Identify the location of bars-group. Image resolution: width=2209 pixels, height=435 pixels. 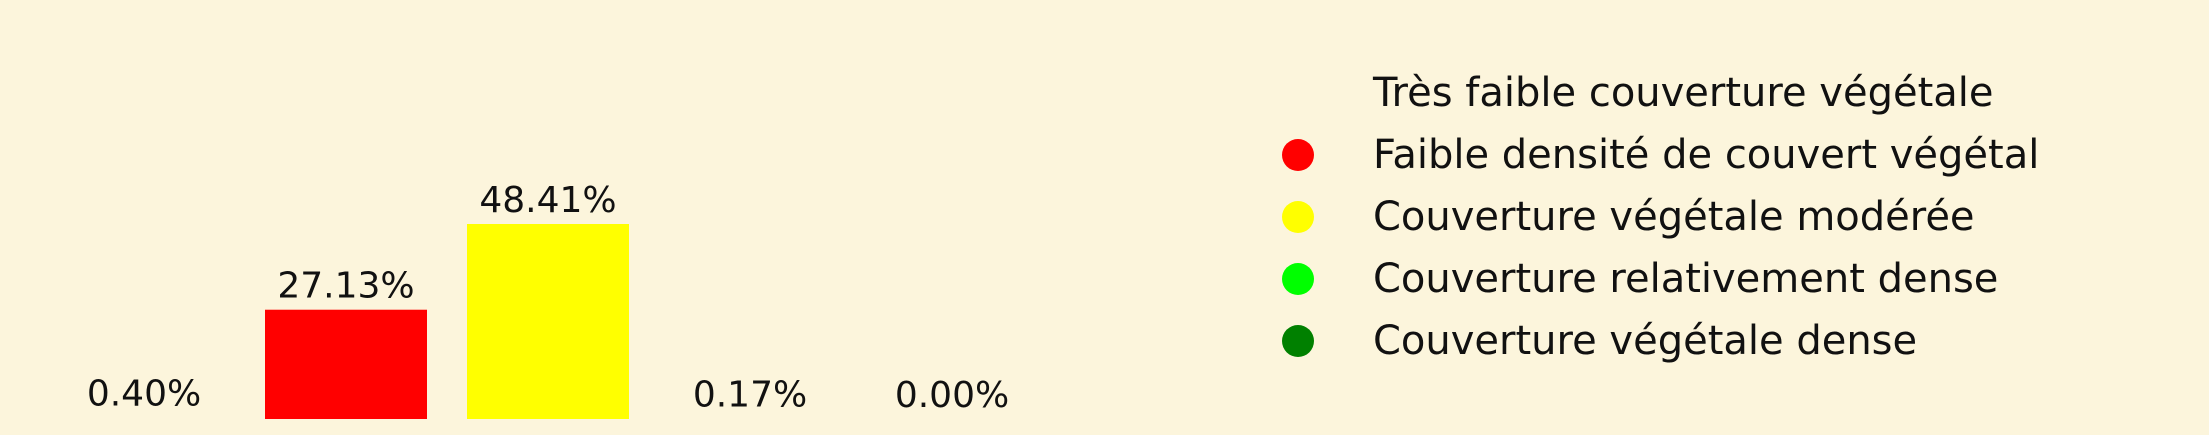
(447, 321).